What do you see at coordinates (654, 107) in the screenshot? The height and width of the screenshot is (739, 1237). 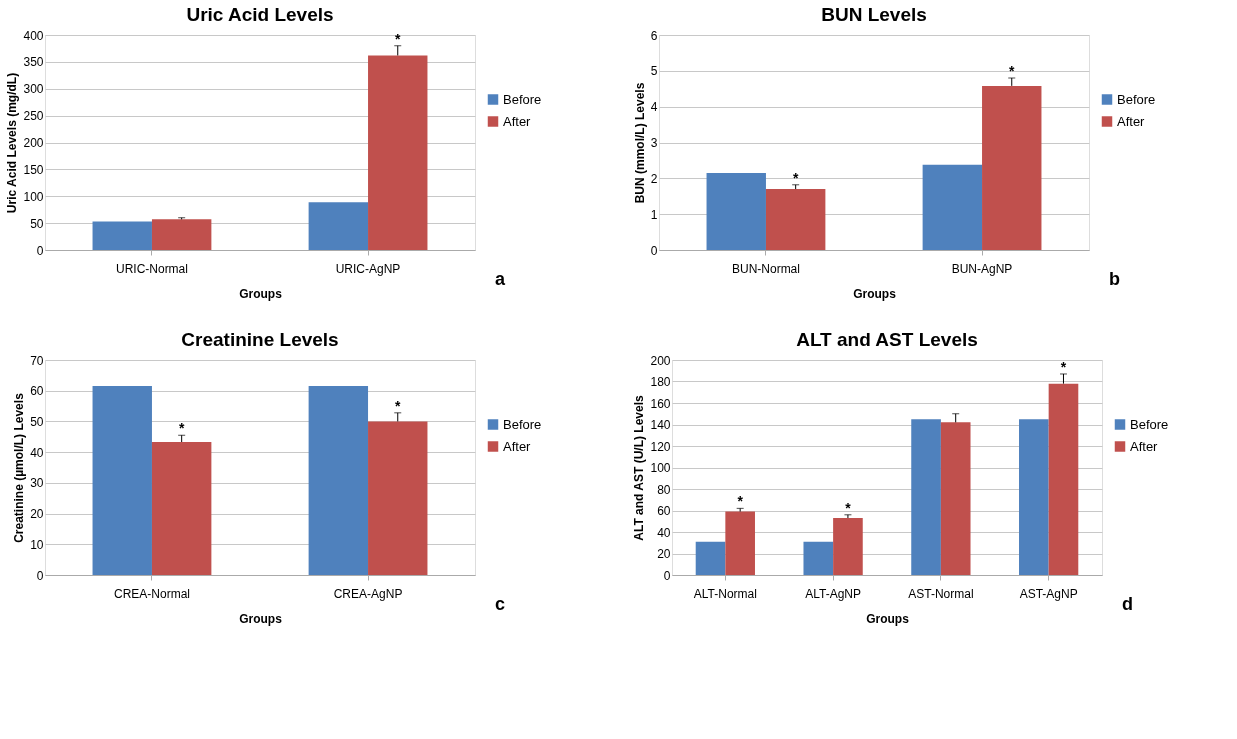 I see `y-tick-label: 4` at bounding box center [654, 107].